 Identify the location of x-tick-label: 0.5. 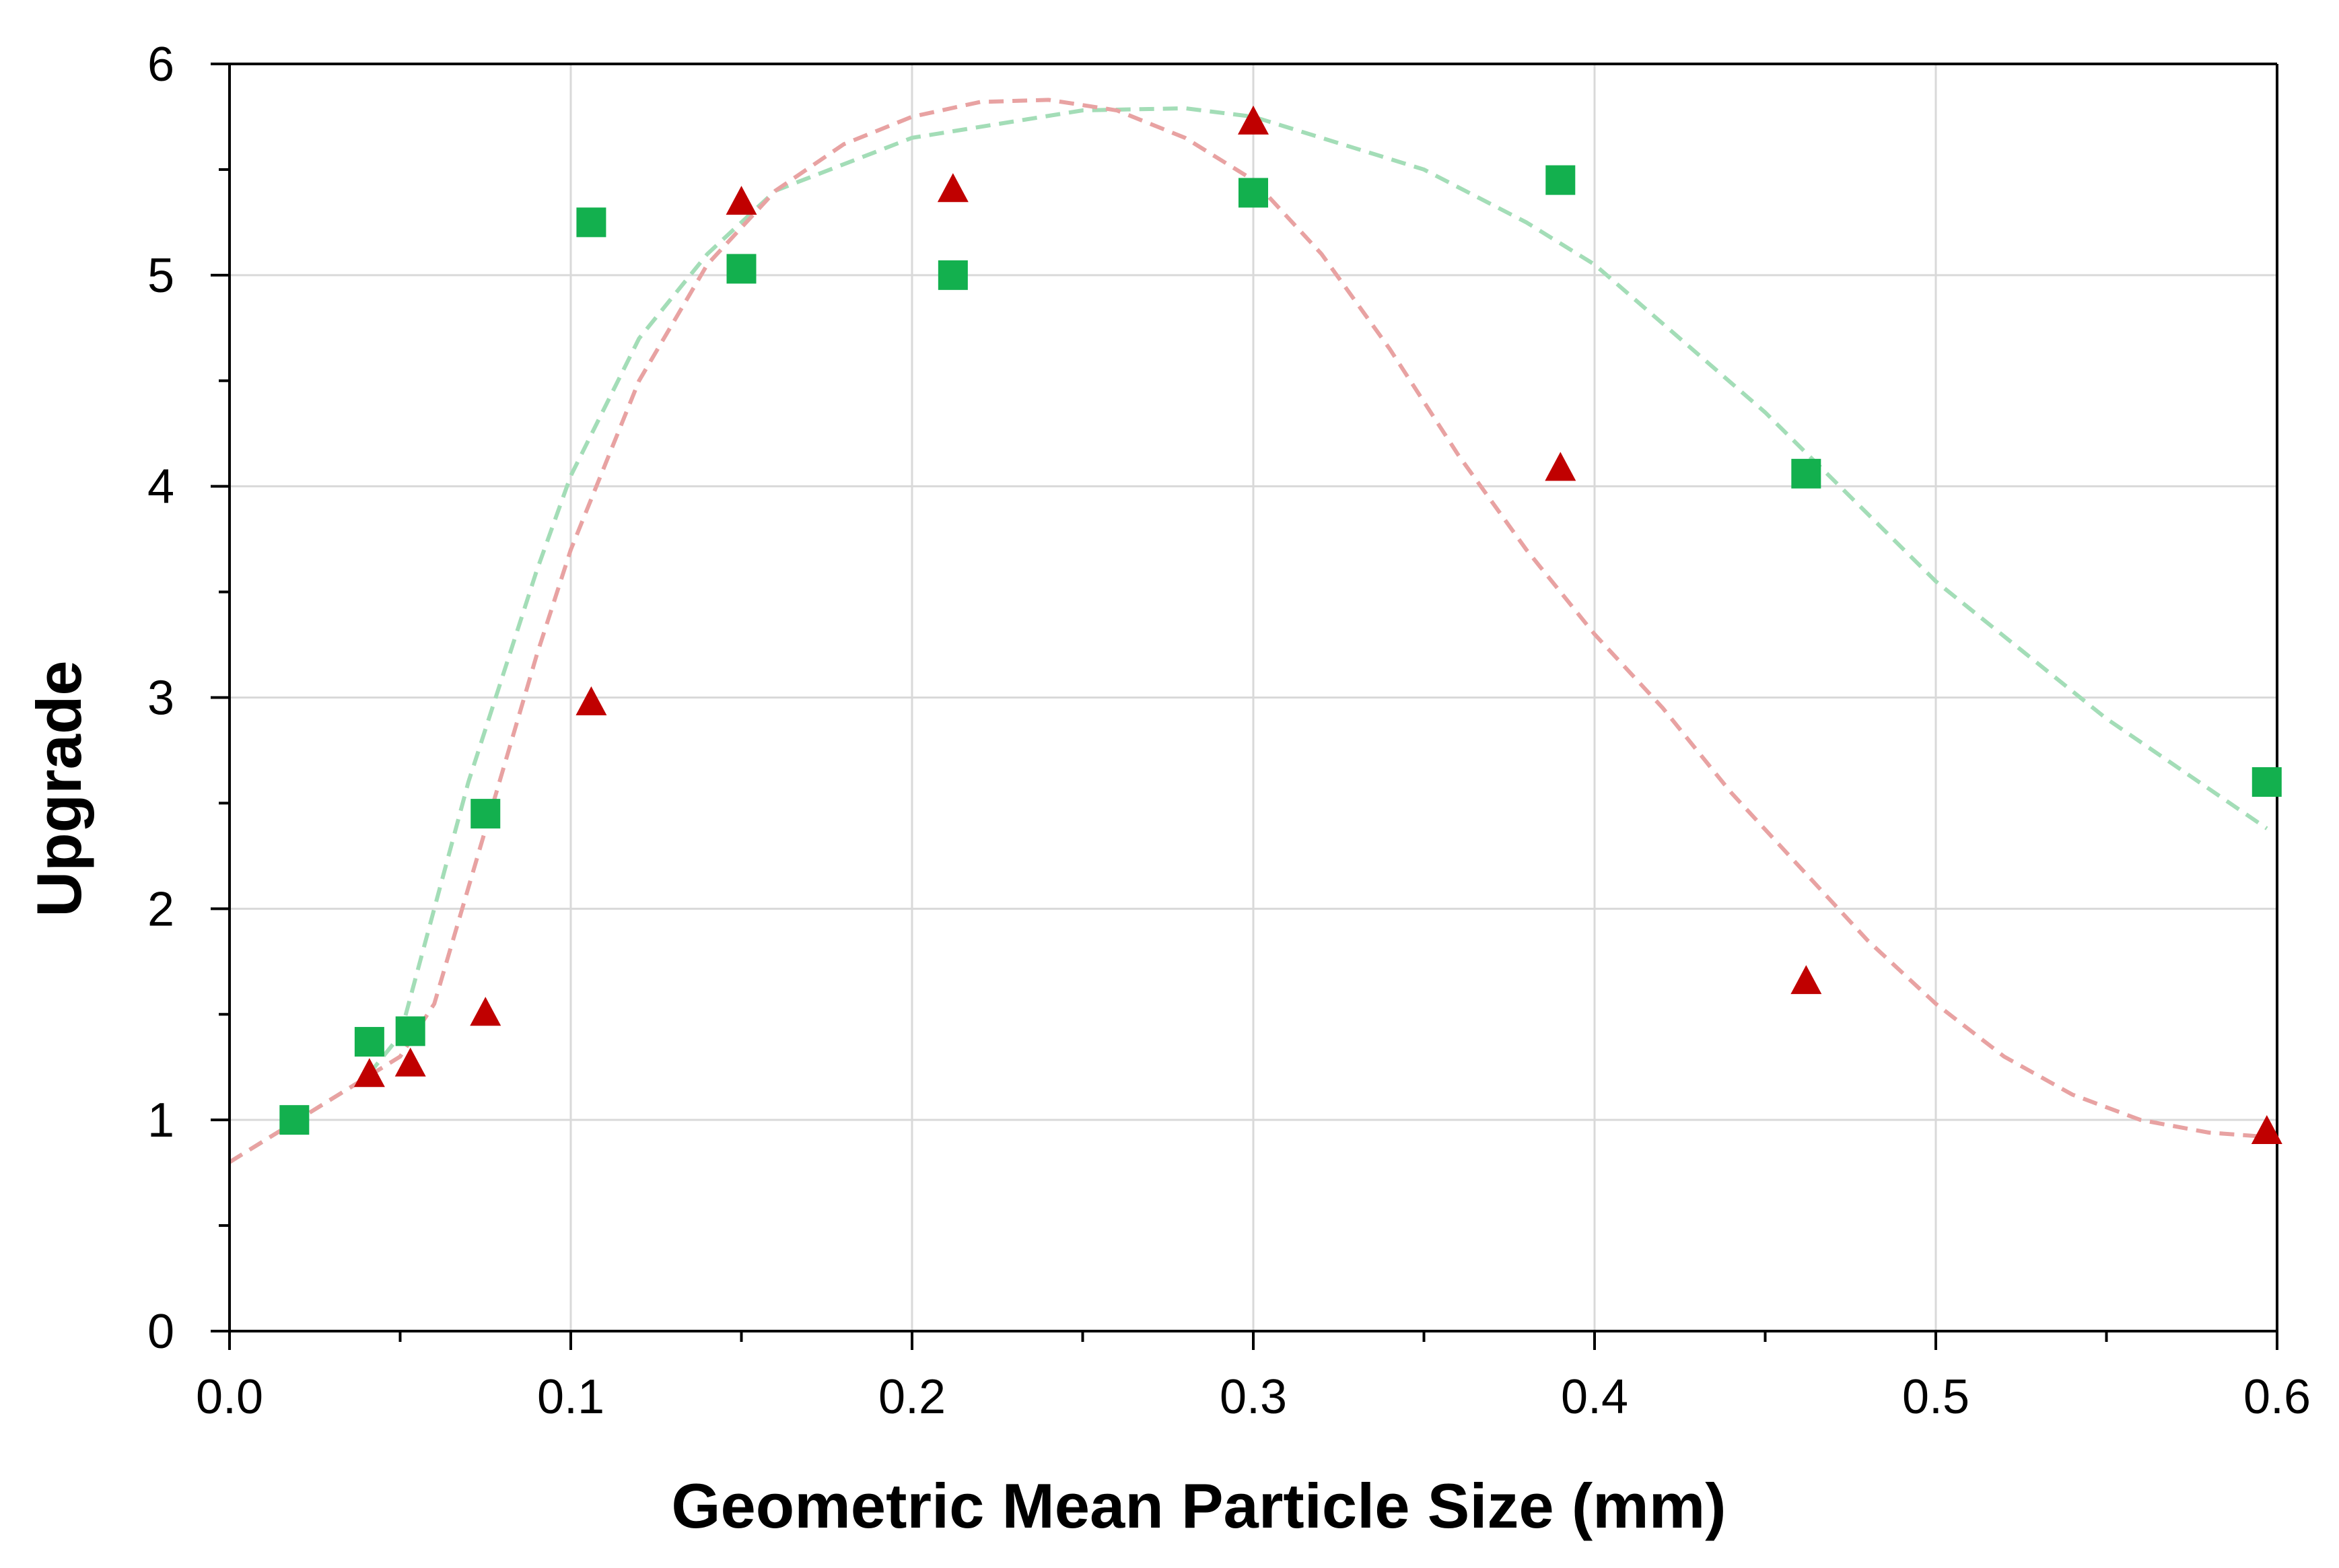
(1935, 1397).